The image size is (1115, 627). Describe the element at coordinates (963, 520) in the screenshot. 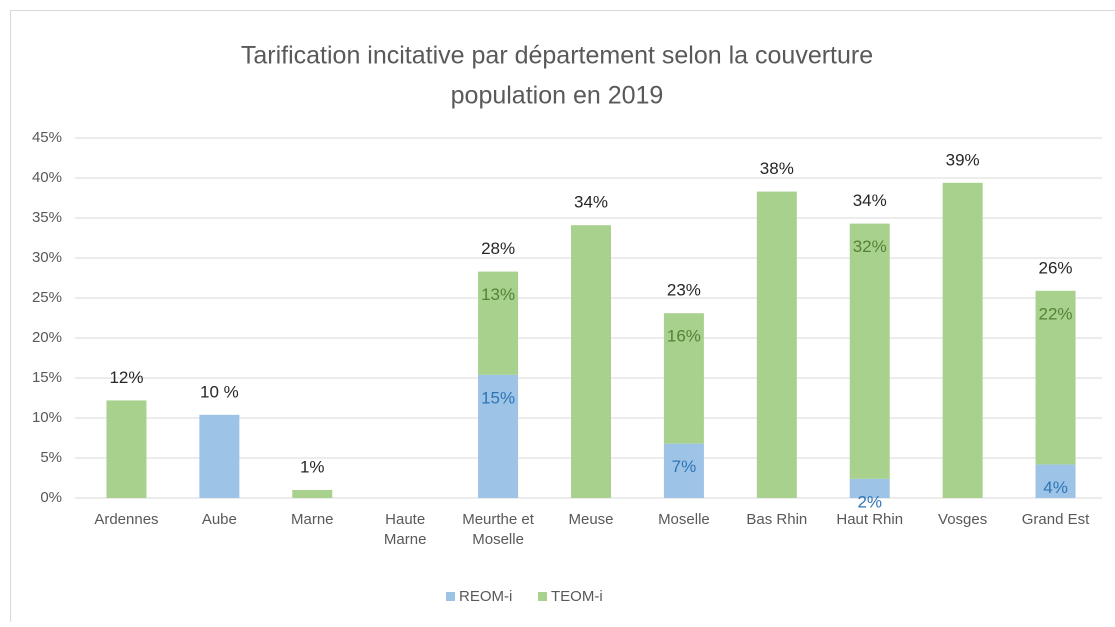

I see `x-tick-label: Vosges` at that location.